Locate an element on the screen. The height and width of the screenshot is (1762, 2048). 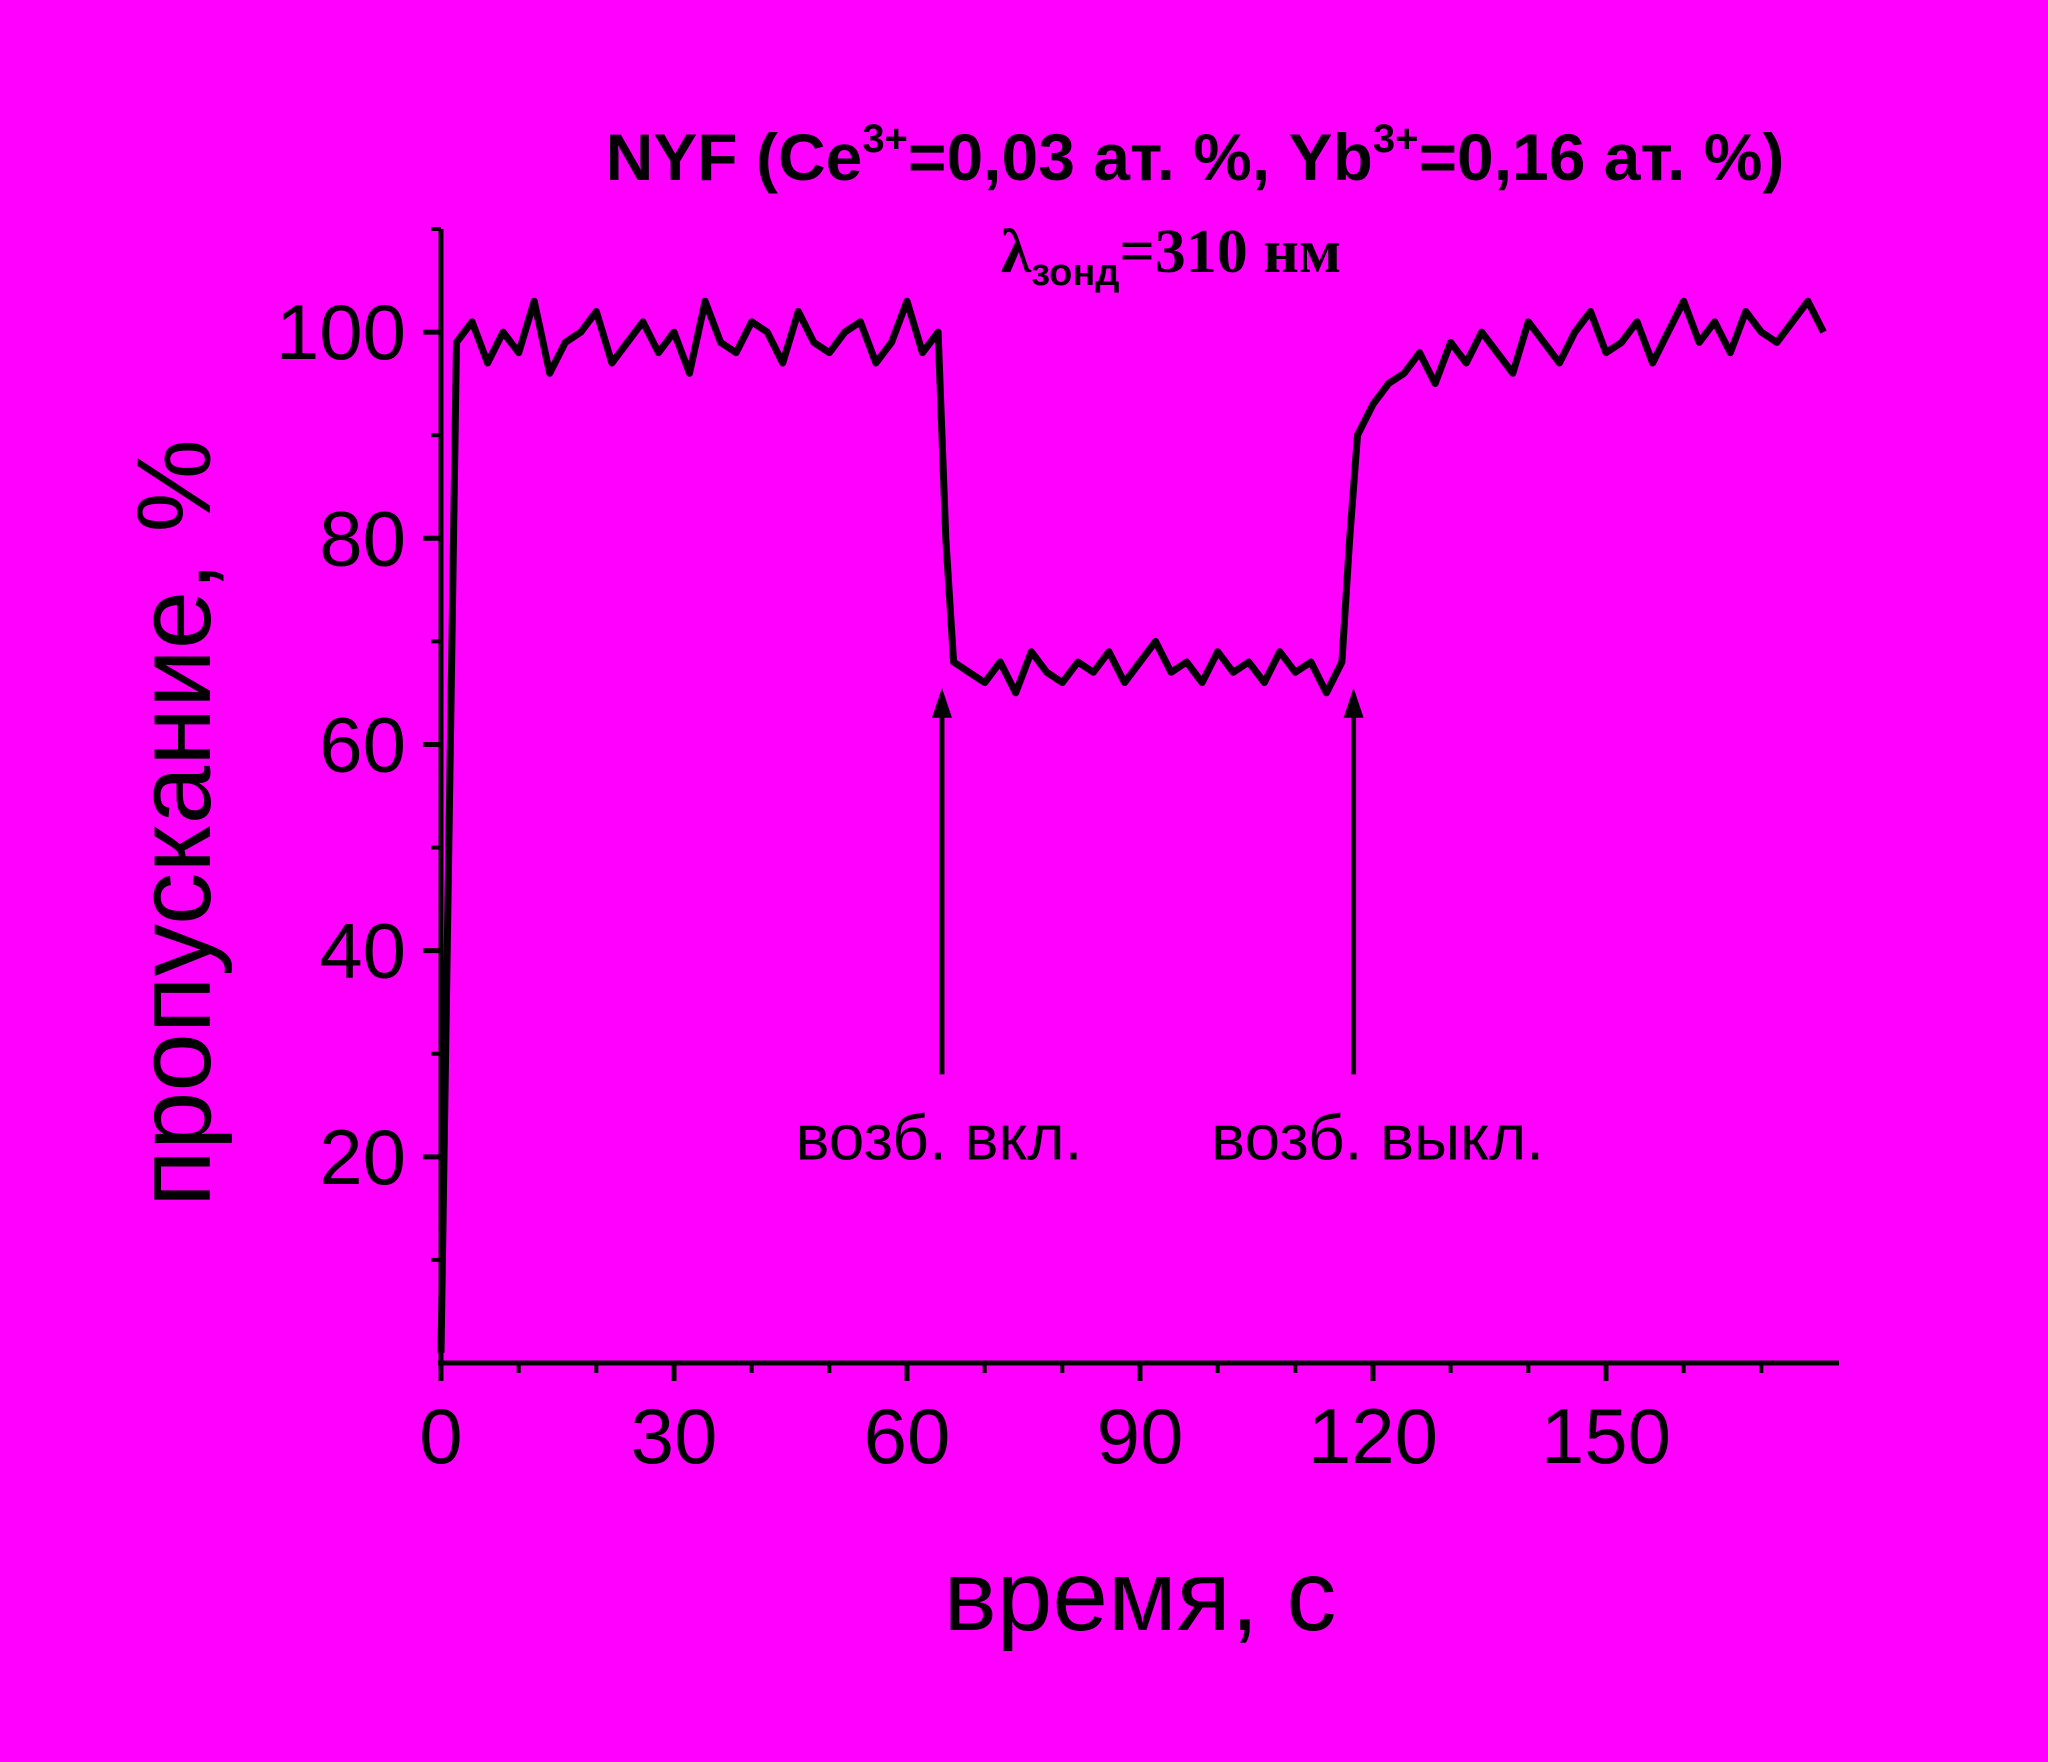
y-tick-label: 100 is located at coordinates (341, 332).